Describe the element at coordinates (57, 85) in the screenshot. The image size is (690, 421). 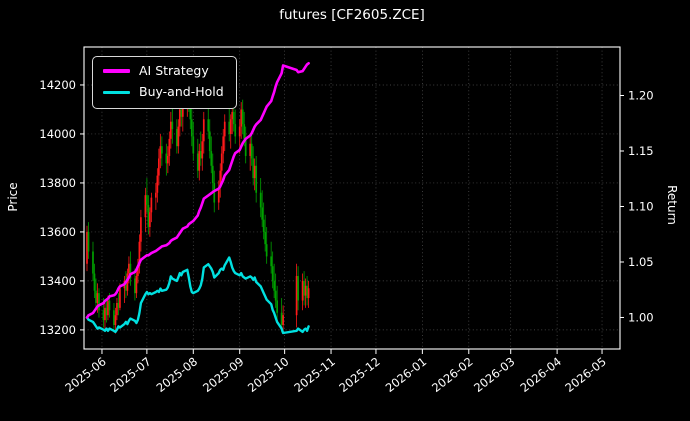
I see `price-tick-label: 14200` at that location.